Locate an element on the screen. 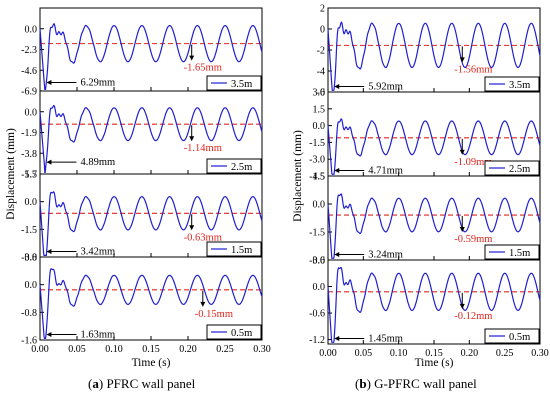 This screenshot has width=550, height=402. chart-1-panel-2-peak-label: 3.24mm is located at coordinates (385, 254).